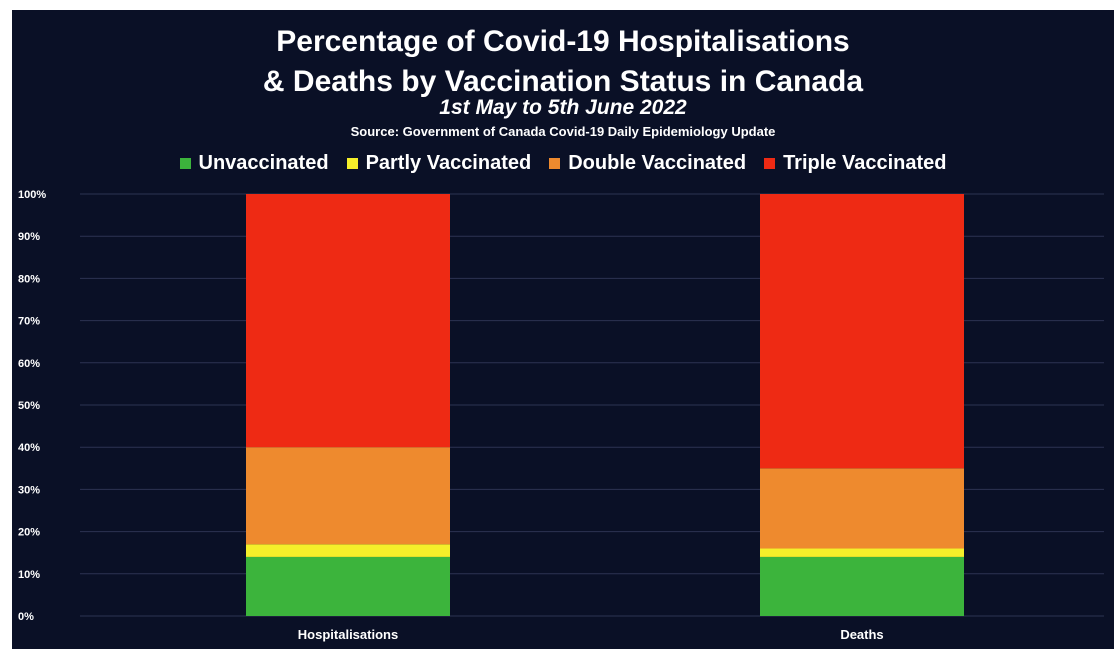 The width and height of the screenshot is (1114, 649). Describe the element at coordinates (862, 331) in the screenshot. I see `bar-segment-deaths-triple-vaccinated` at that location.